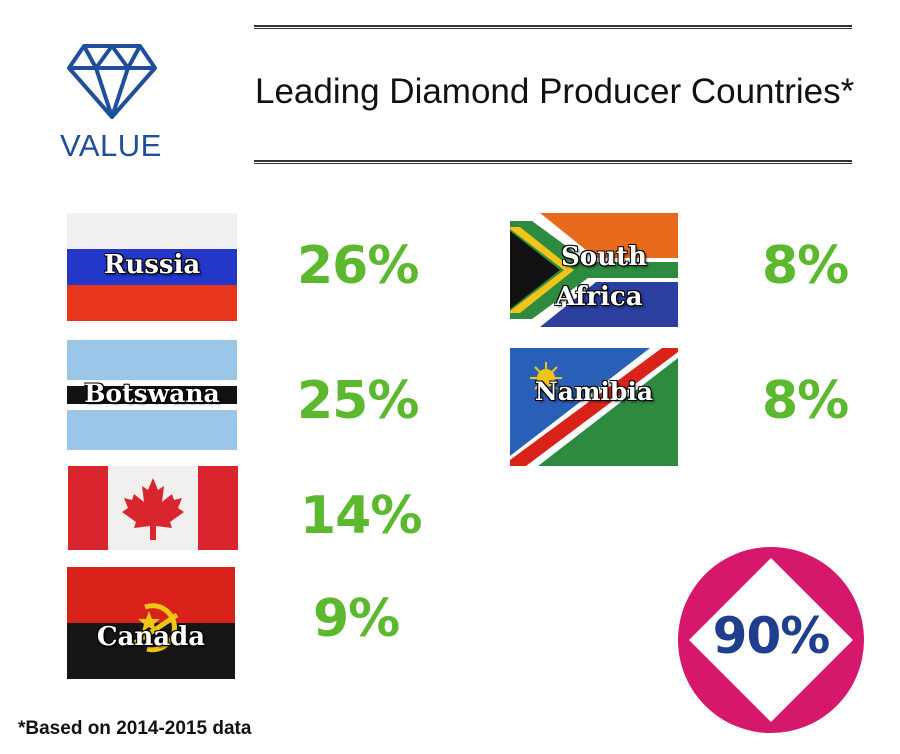 The height and width of the screenshot is (754, 900). I want to click on south-africa-flag: South Africa, so click(594, 270).